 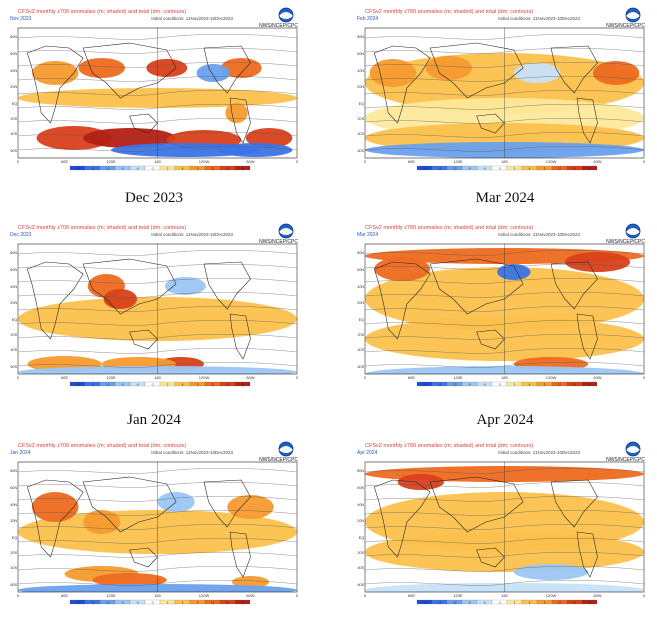 What do you see at coordinates (160, 384) in the screenshot?
I see `colorbar: -18 -15 -12 -9 -6 -3 3 6 9 12 15 18` at bounding box center [160, 384].